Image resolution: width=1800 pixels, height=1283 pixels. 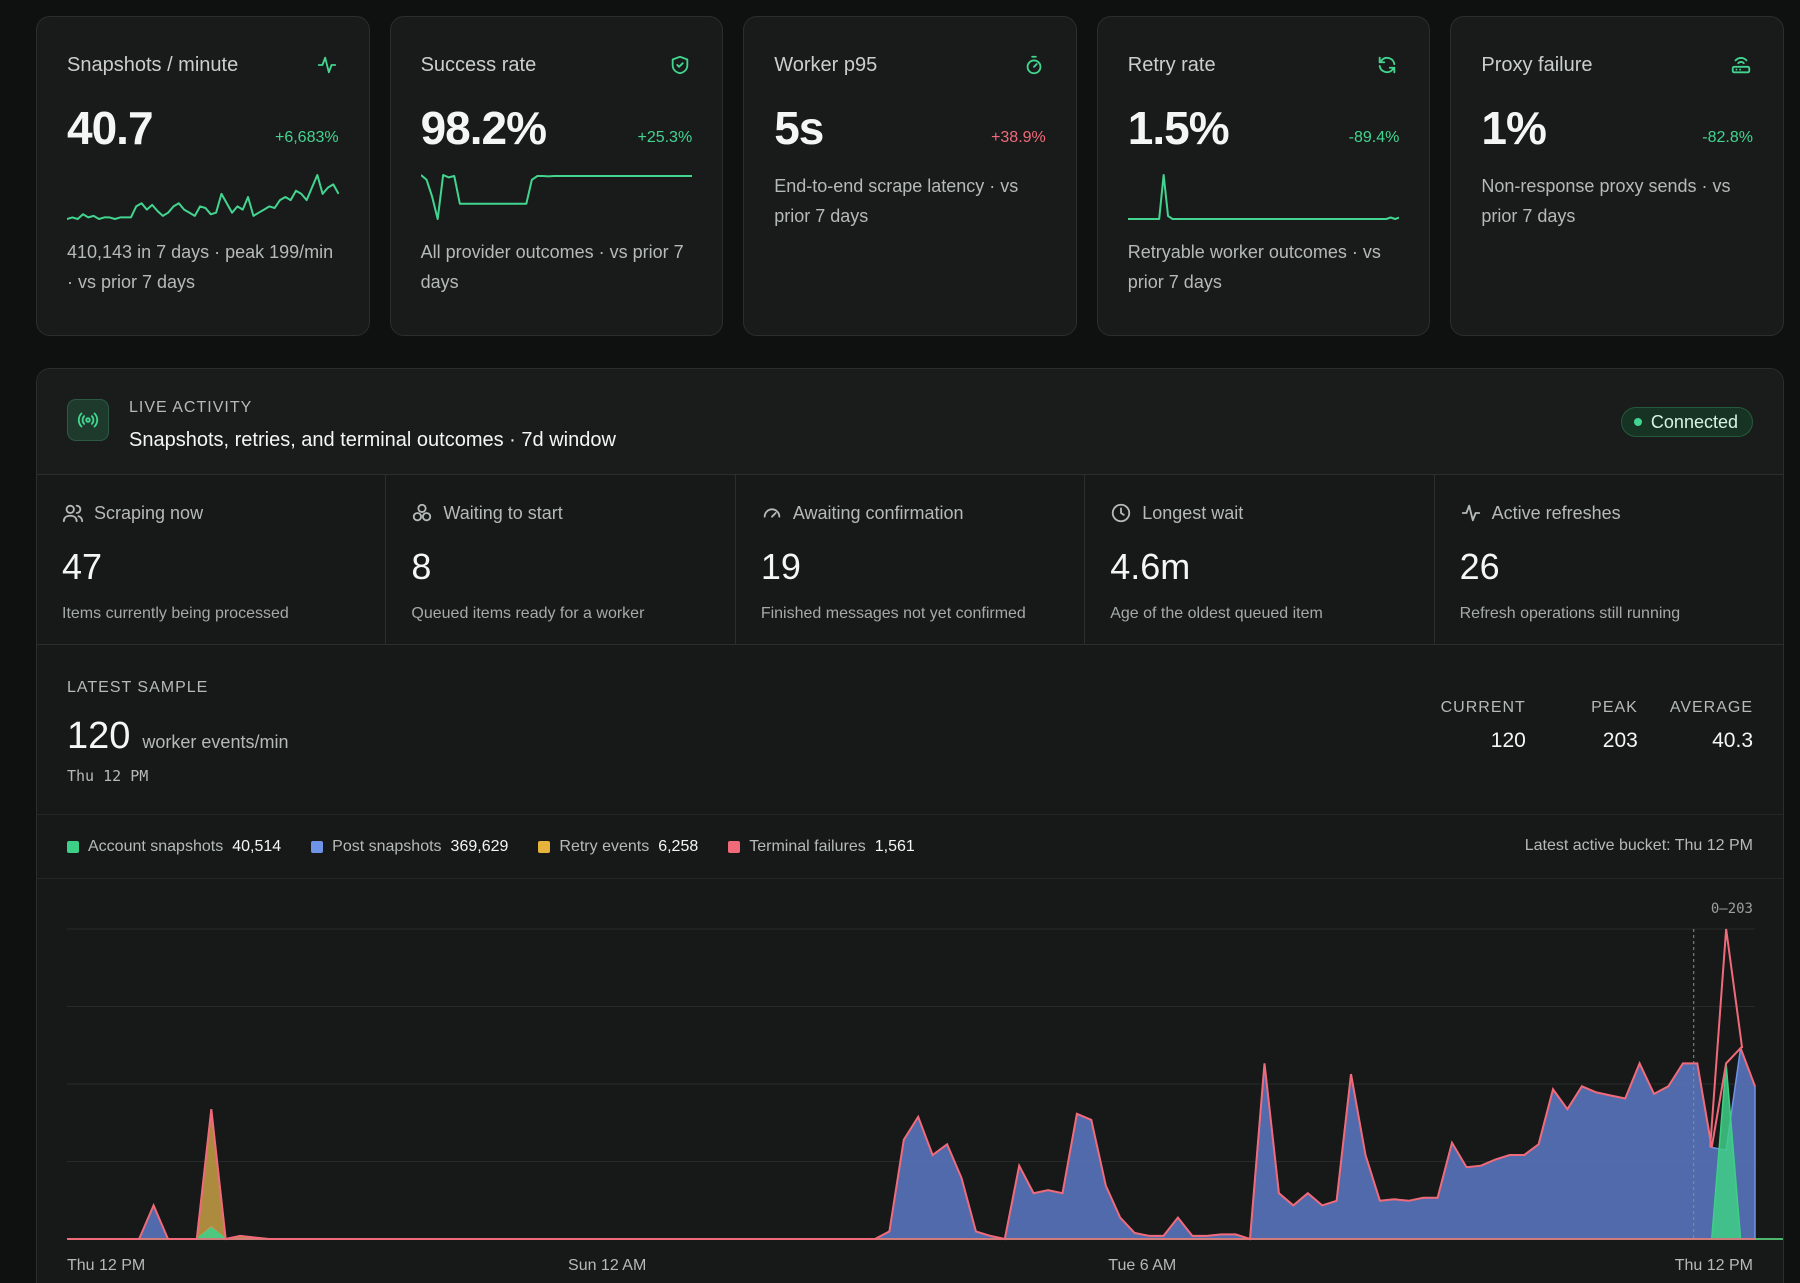 I want to click on x-tick-label: Tue 6 AM, so click(x=1142, y=1265).